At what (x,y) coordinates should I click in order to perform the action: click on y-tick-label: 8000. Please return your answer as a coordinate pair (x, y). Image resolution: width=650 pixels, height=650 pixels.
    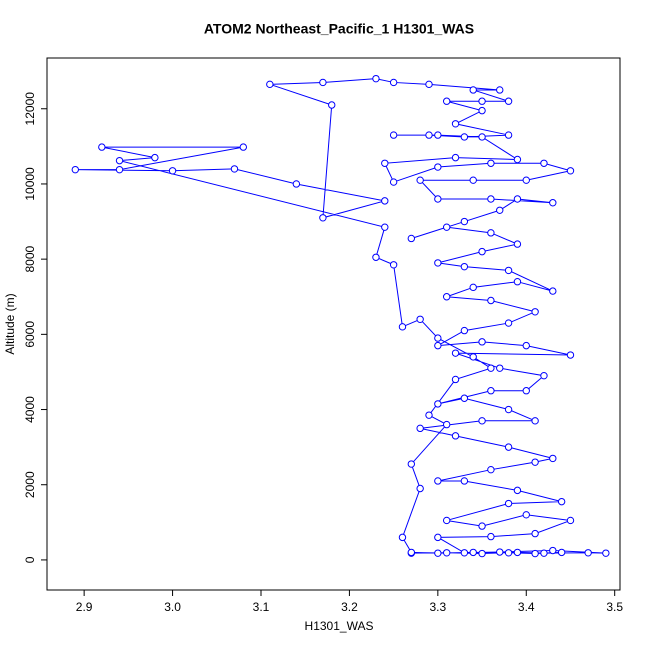
    Looking at the image, I should click on (30, 258).